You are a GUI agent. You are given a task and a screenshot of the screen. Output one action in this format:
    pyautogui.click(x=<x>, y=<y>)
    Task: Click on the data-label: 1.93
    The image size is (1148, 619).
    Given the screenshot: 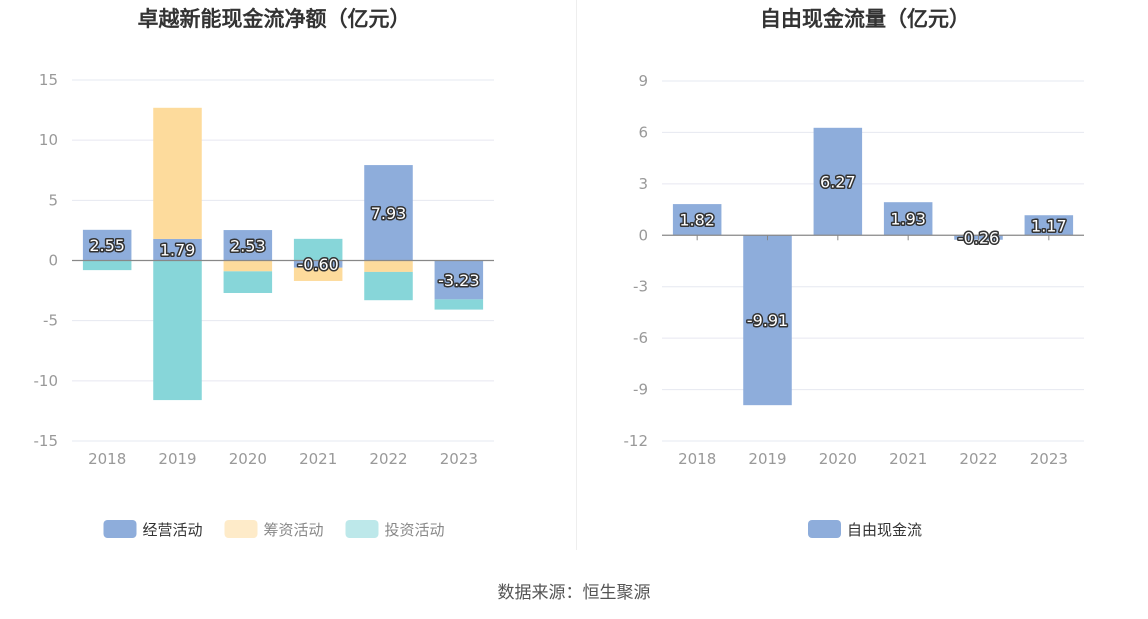 What is the action you would take?
    pyautogui.click(x=908, y=219)
    